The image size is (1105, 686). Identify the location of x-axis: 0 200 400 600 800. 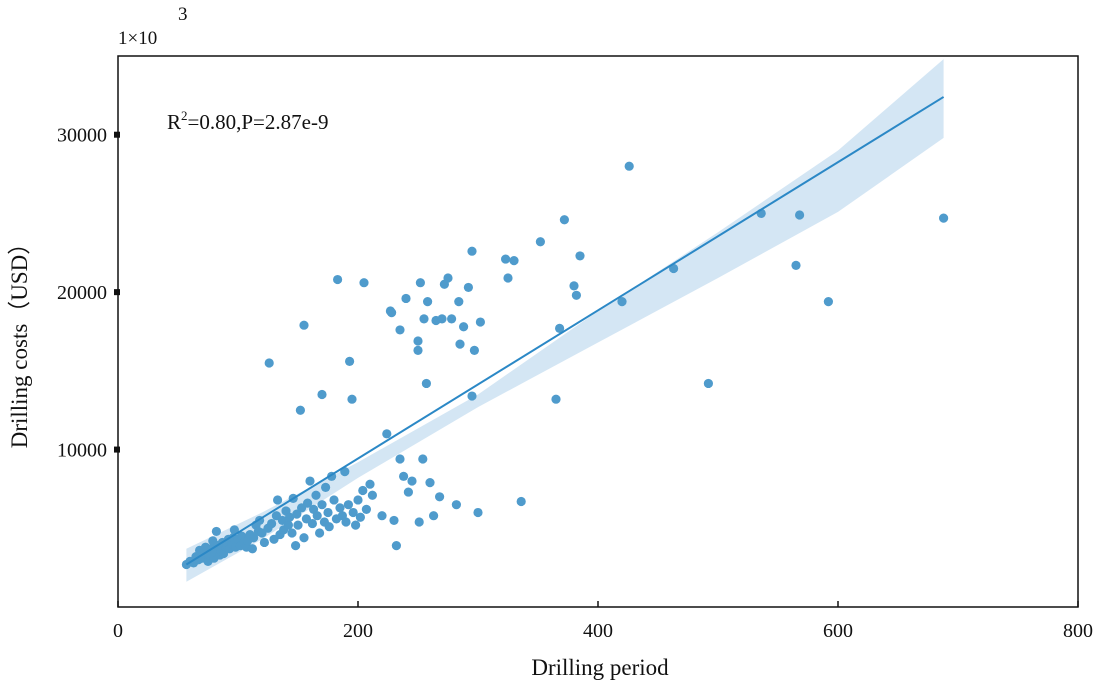
(603, 621).